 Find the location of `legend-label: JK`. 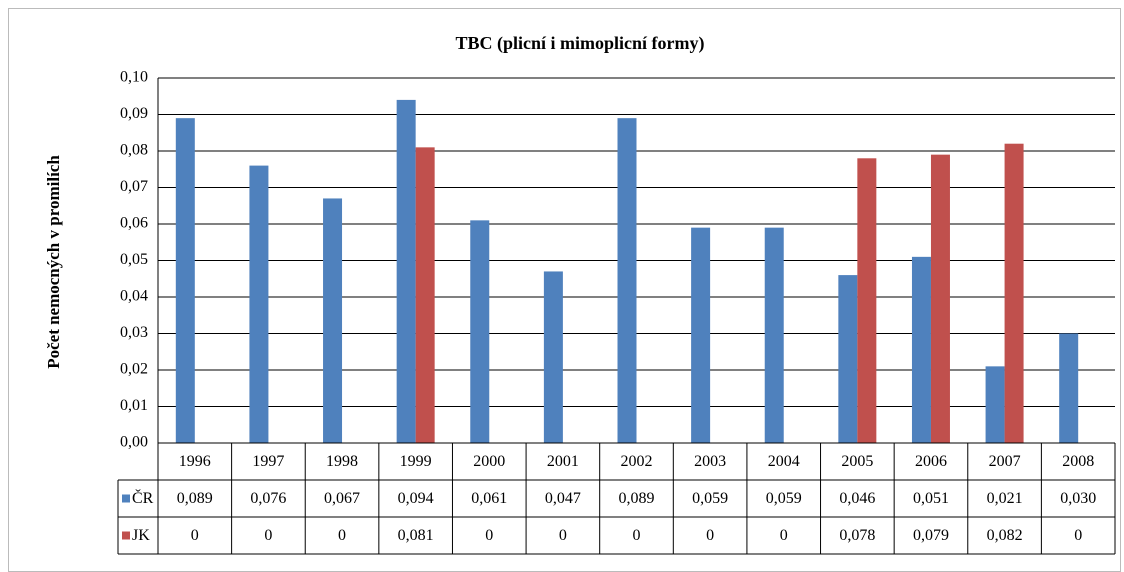

legend-label: JK is located at coordinates (141, 535).